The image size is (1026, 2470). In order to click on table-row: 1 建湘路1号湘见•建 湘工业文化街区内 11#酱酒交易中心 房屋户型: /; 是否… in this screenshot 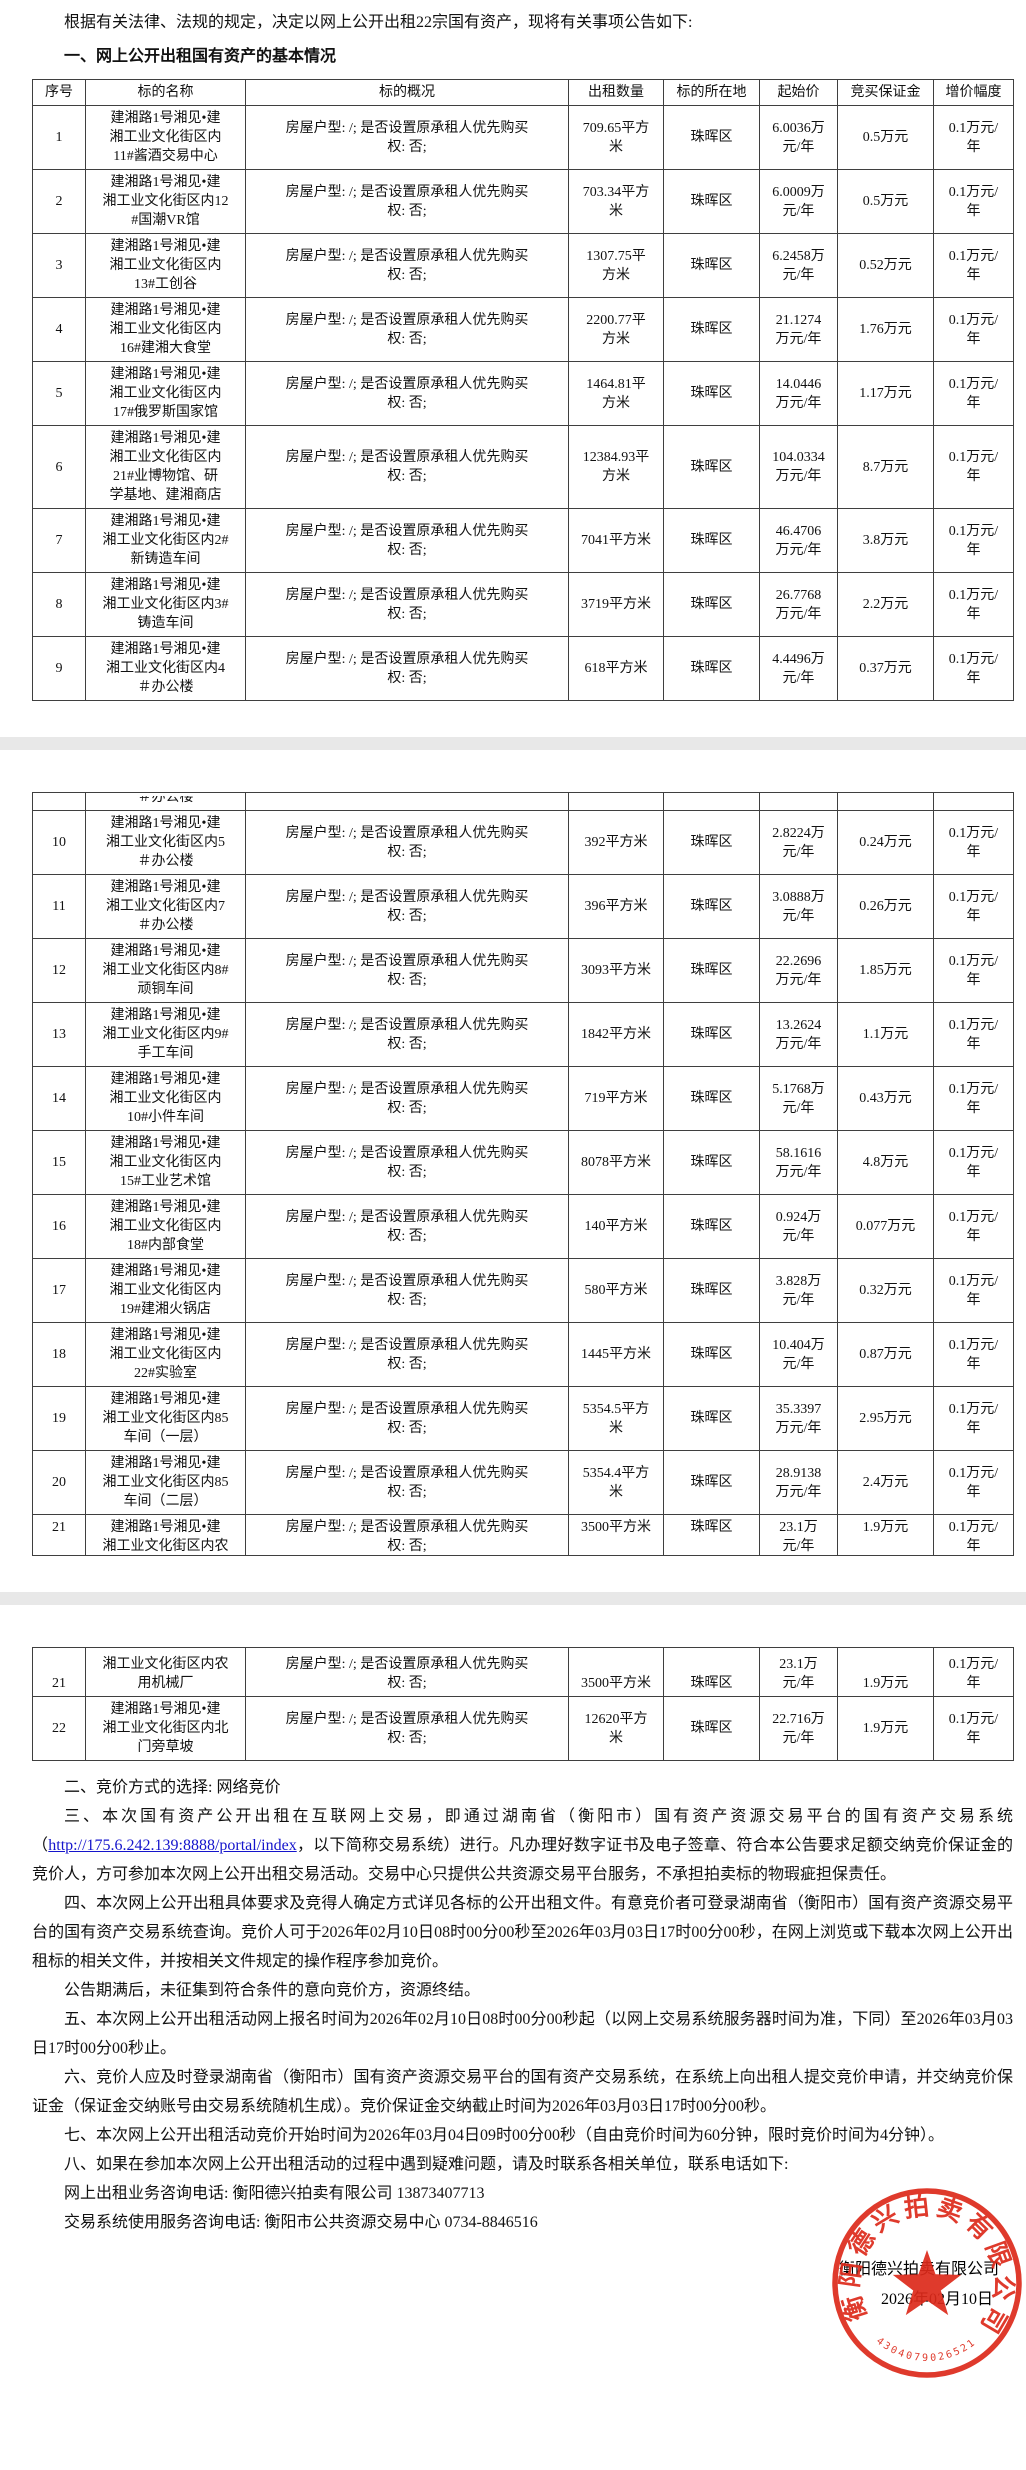, I will do `click(523, 137)`.